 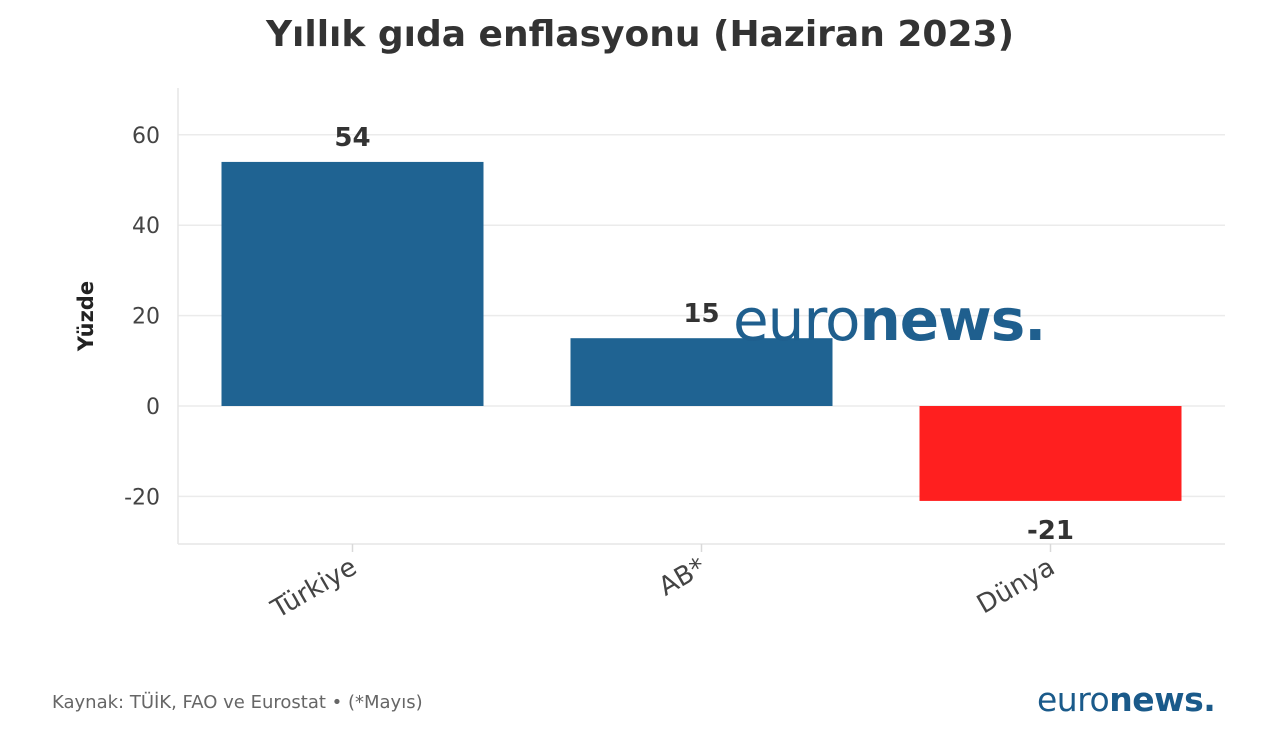 I want to click on y-axis-label: Yüzde, so click(x=86, y=316).